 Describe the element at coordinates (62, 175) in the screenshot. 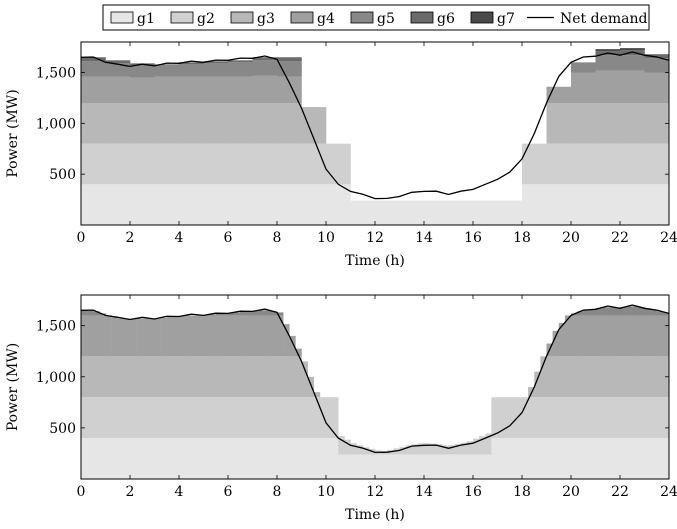

I see `y-tick-label: 500` at that location.